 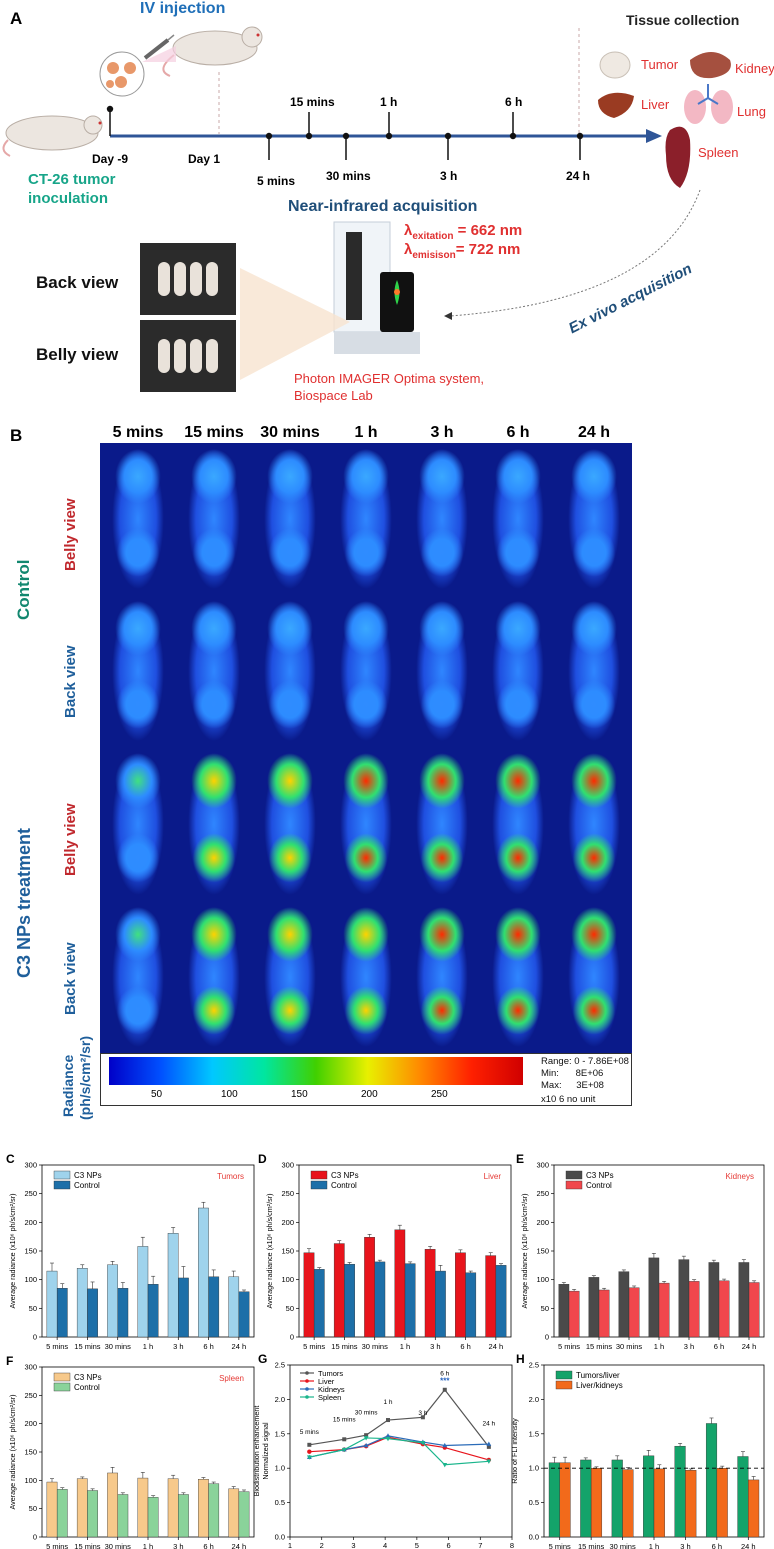 I want to click on row-label-belly-control: Belly view, so click(x=70, y=534).